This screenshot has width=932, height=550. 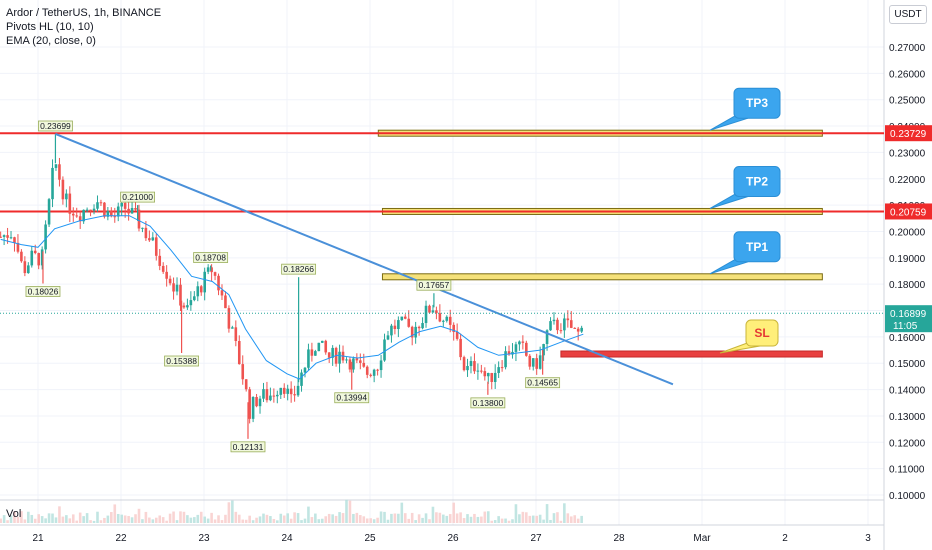 What do you see at coordinates (907, 391) in the screenshot?
I see `price-tick-label: 0.14000` at bounding box center [907, 391].